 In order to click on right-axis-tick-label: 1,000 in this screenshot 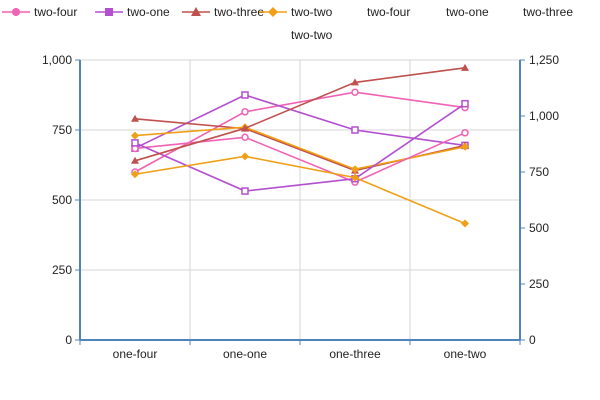, I will do `click(544, 116)`.